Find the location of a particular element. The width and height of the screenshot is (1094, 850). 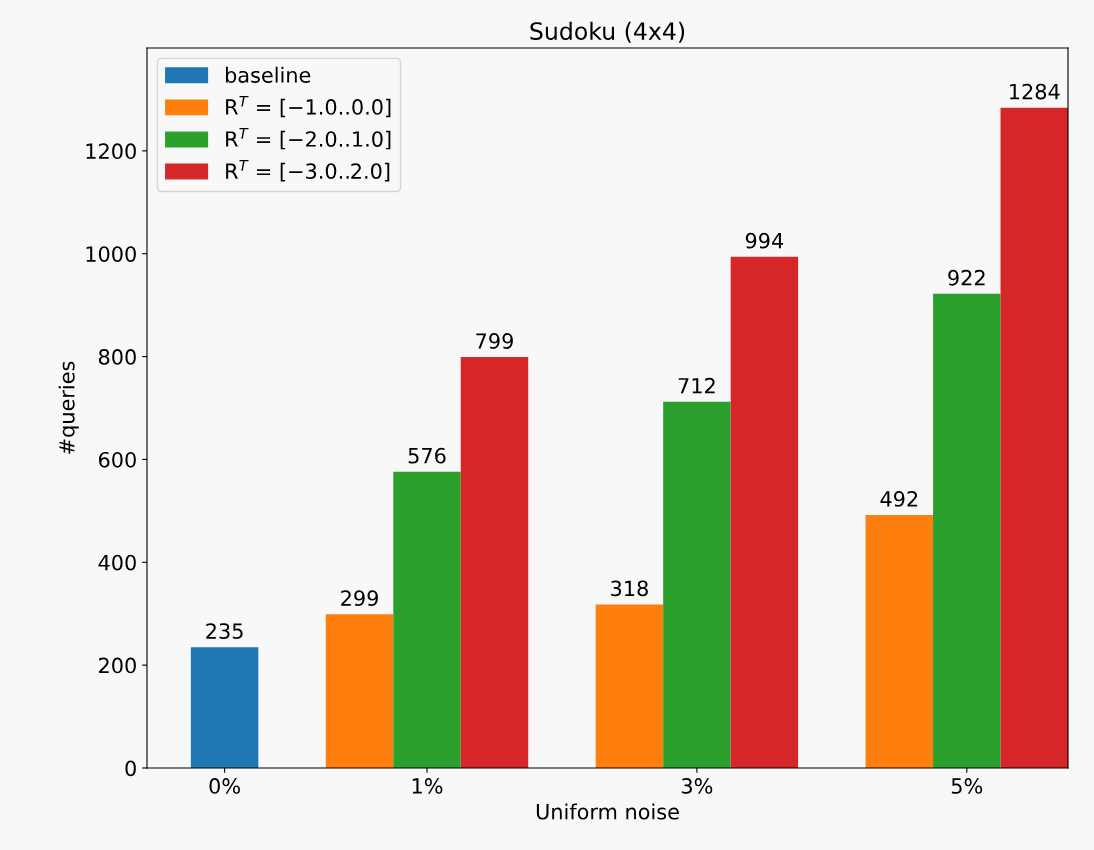

y-axis-title: #queries is located at coordinates (68, 407).